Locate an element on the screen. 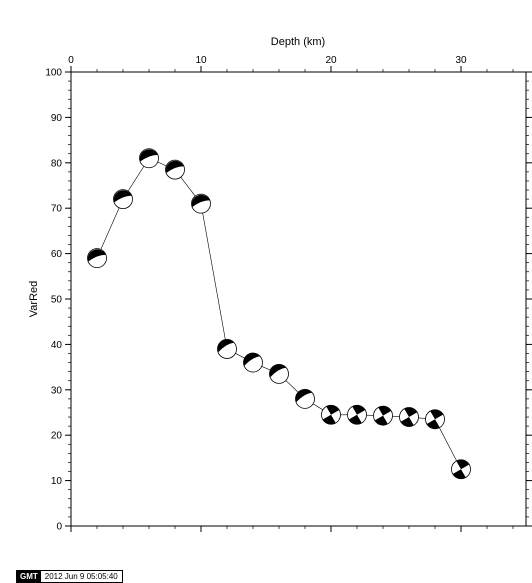 The height and width of the screenshot is (583, 532). y-tick-label: 30 is located at coordinates (57, 390).